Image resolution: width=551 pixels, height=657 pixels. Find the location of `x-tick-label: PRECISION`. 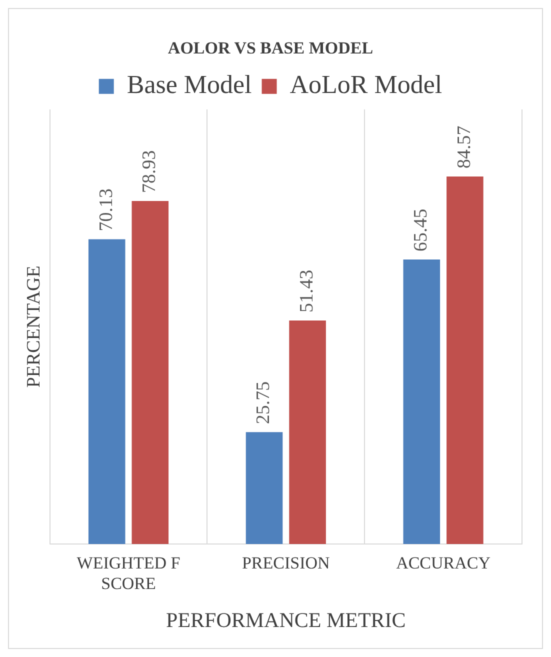

x-tick-label: PRECISION is located at coordinates (286, 563).